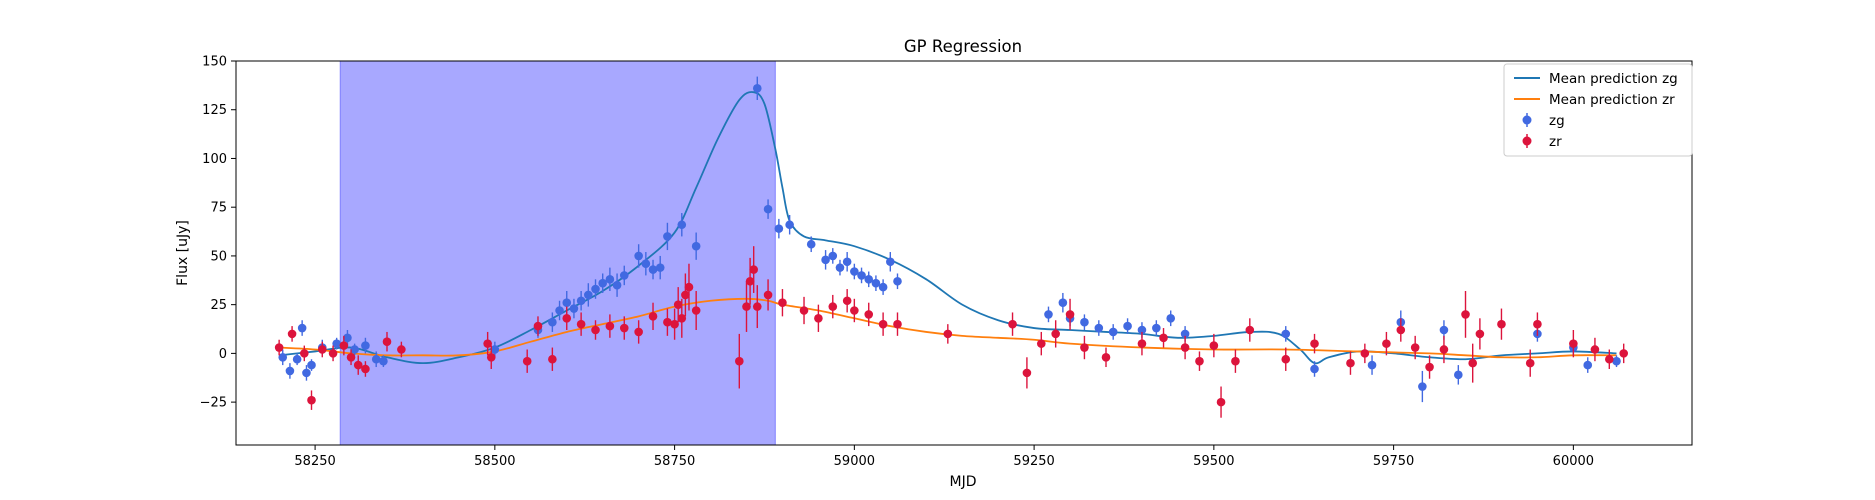 Image resolution: width=1875 pixels, height=500 pixels. Describe the element at coordinates (214, 62) in the screenshot. I see `y-tick-label: 150` at that location.